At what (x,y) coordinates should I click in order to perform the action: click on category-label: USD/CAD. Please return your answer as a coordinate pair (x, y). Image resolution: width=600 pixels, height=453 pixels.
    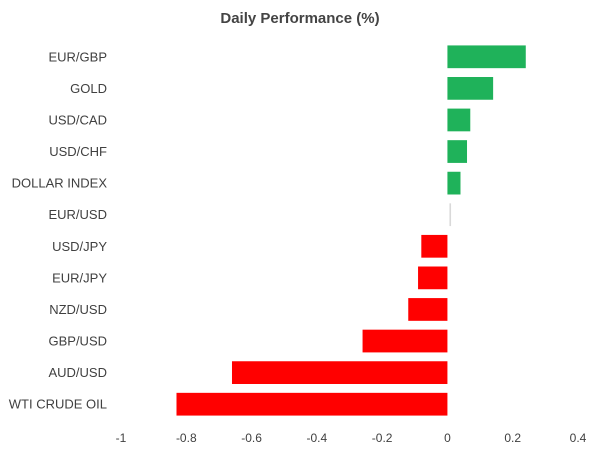
    Looking at the image, I should click on (77, 119).